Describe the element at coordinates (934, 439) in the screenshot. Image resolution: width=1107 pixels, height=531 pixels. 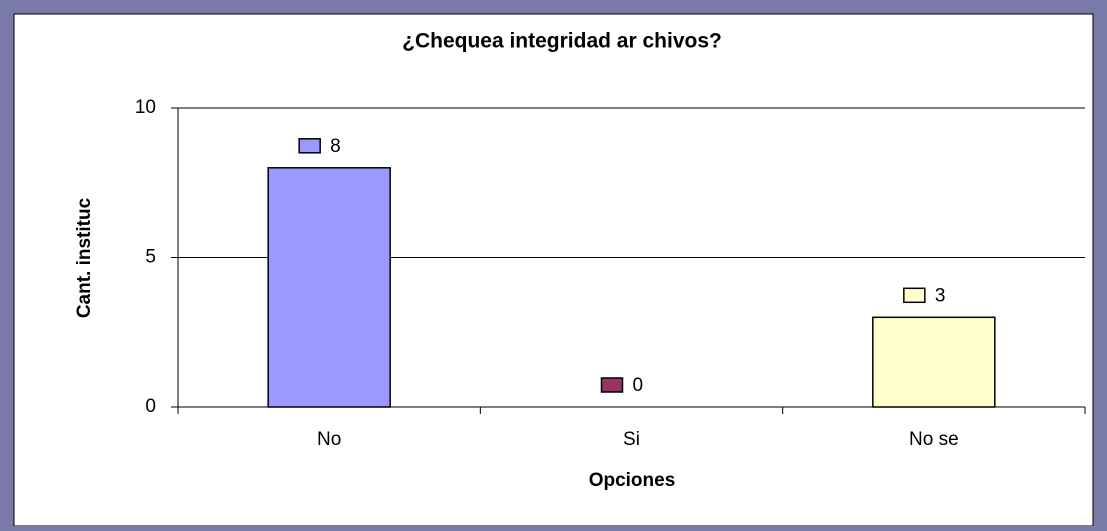
I see `x-tick-label: No se` at that location.